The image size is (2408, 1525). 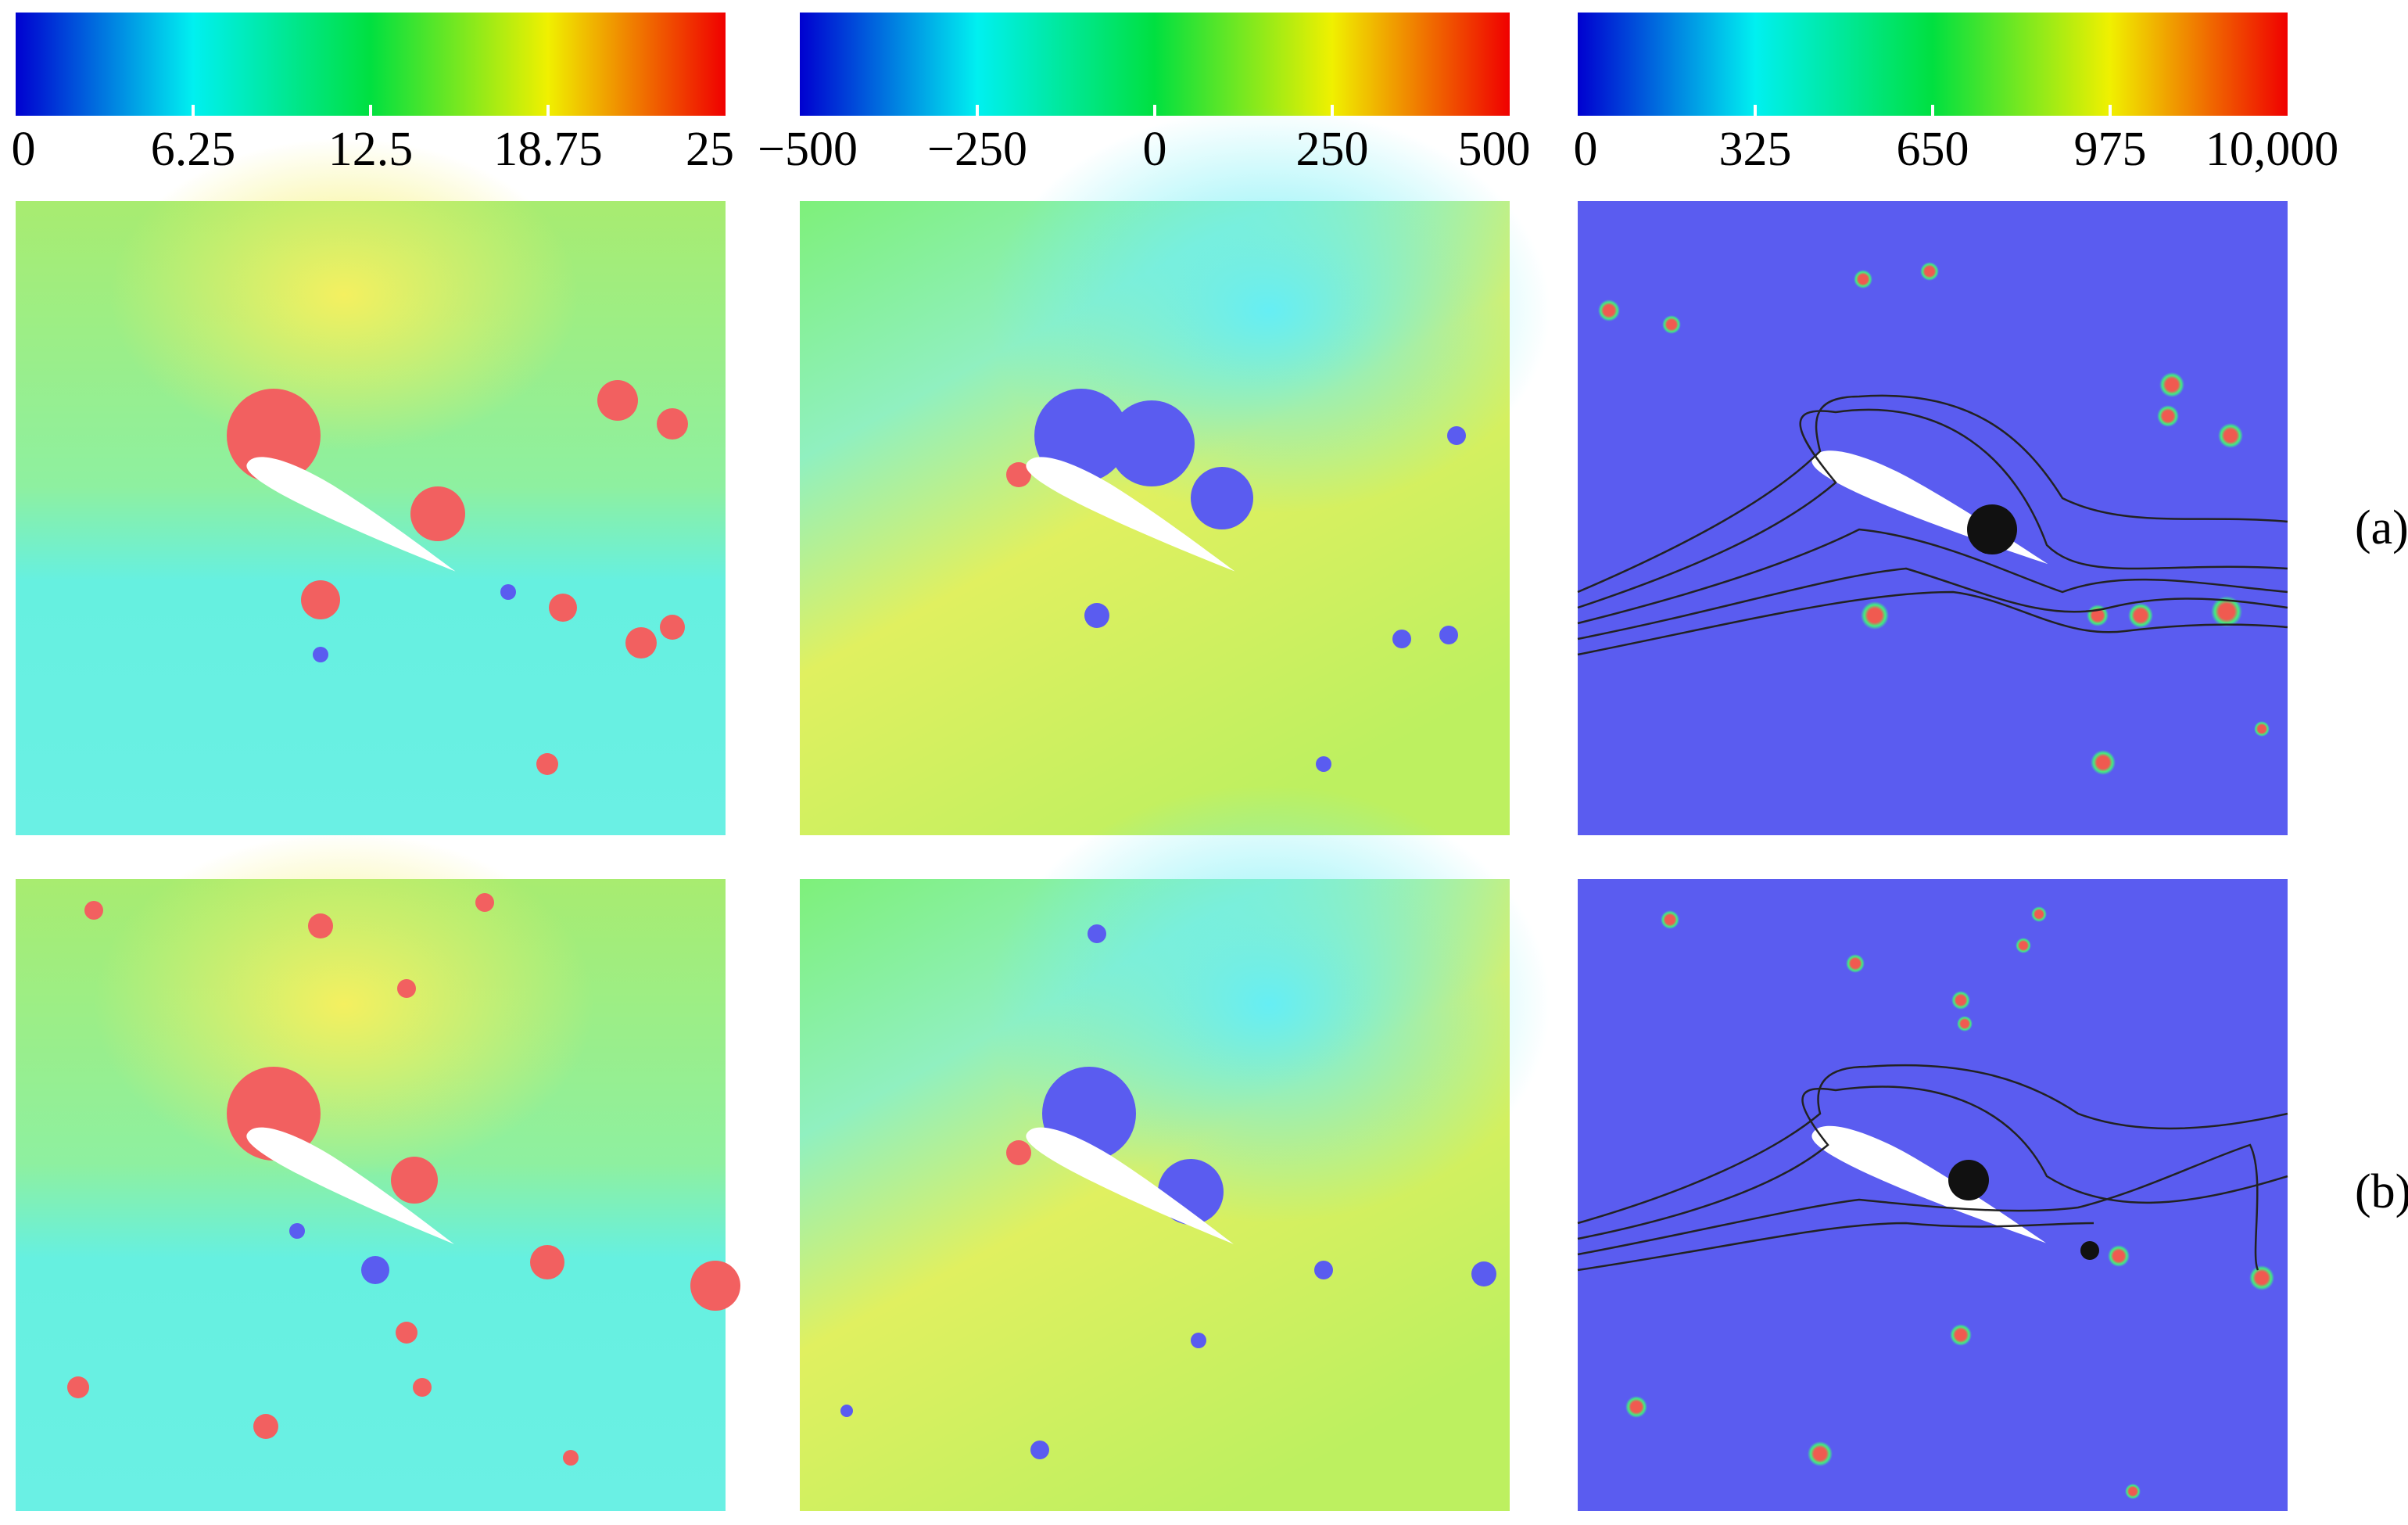 I want to click on colorbar-tick-label: 6.25, so click(x=193, y=150).